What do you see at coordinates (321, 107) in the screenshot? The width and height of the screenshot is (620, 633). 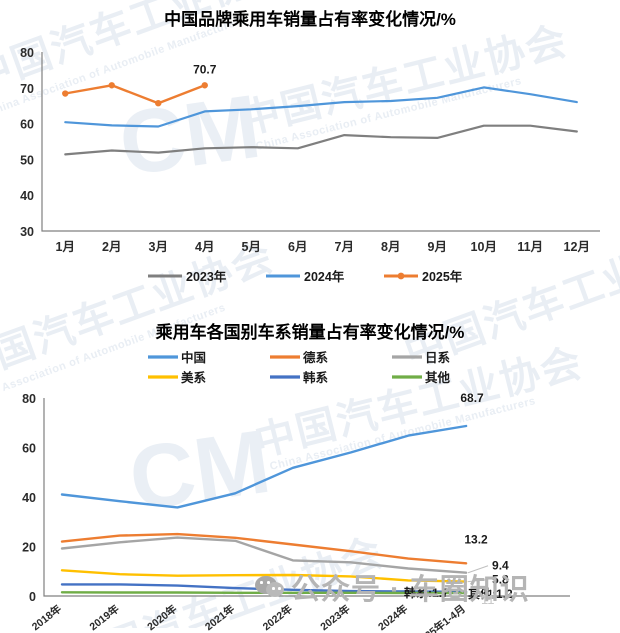 I see `chart1-series-2024年` at bounding box center [321, 107].